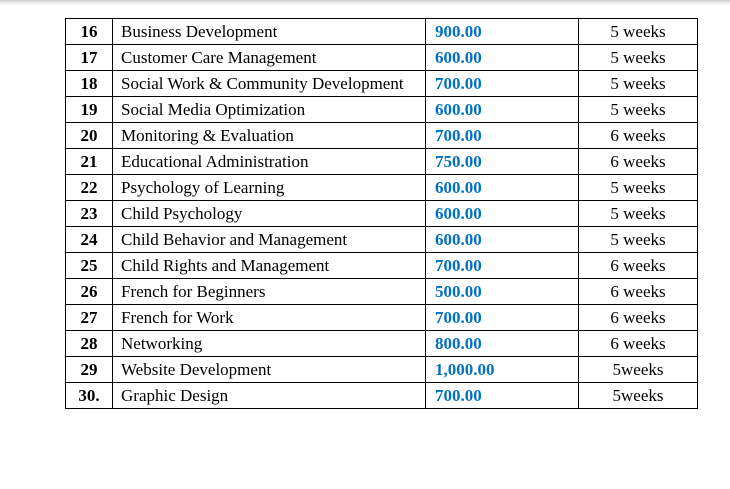 The height and width of the screenshot is (489, 730). I want to click on course-name-cell: Social Media Optimization, so click(269, 109).